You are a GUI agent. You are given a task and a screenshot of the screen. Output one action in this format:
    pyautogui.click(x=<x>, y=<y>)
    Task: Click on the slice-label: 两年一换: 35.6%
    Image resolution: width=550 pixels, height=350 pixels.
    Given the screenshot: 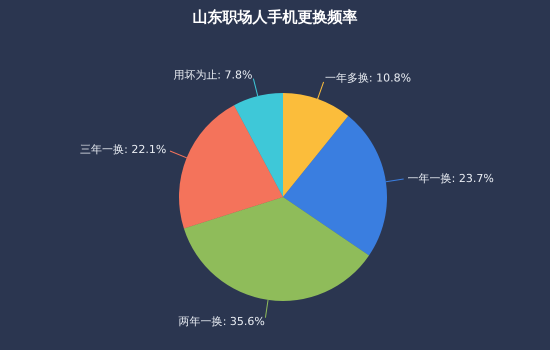 What is the action you would take?
    pyautogui.click(x=221, y=321)
    